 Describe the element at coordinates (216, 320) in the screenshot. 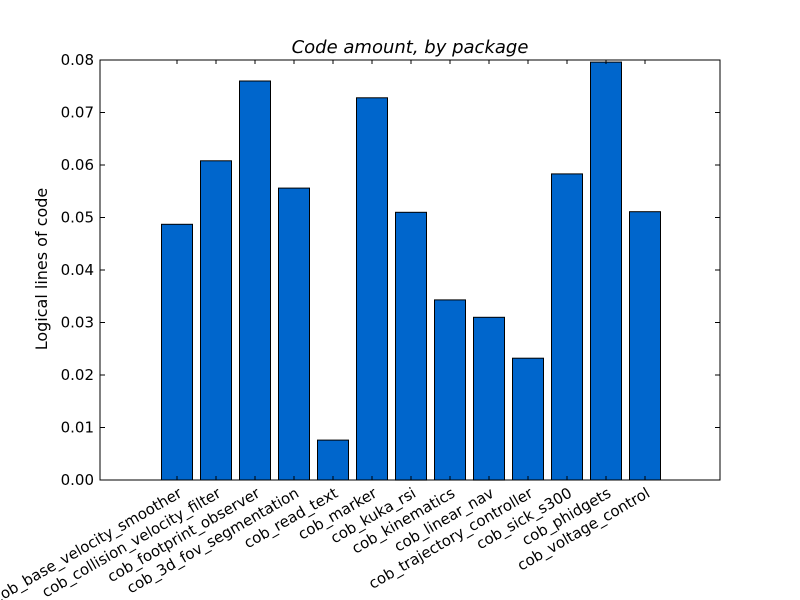

I see `bar-cob_collision_velocity_filter` at that location.